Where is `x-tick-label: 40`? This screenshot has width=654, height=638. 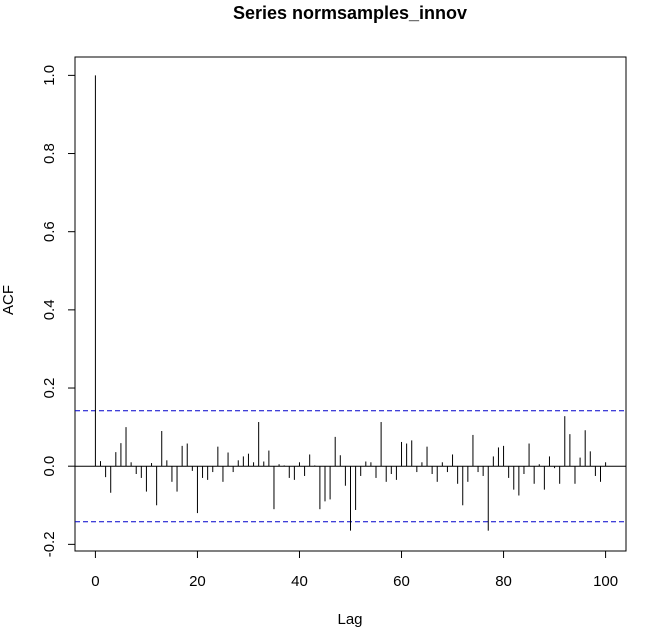
x-tick-label: 40 is located at coordinates (299, 581).